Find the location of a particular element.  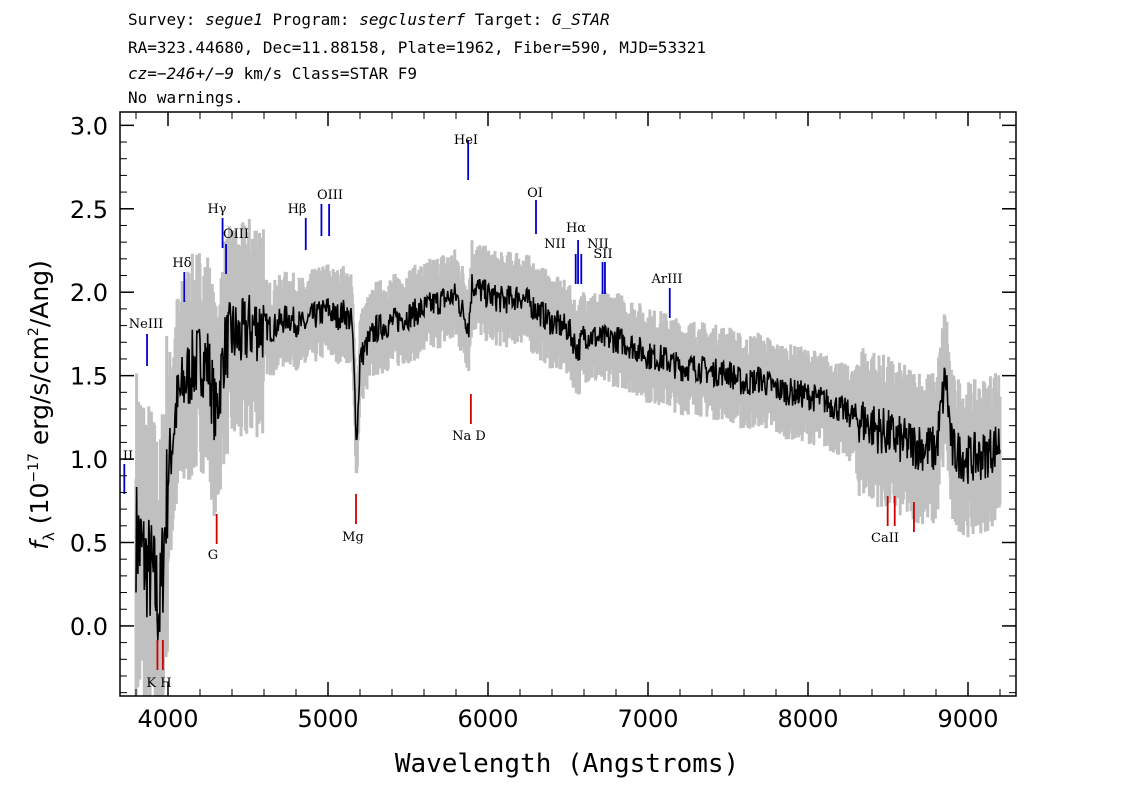

header-line-3: cz=−246+/−9 km/s Class=STAR F9 is located at coordinates (272, 73).